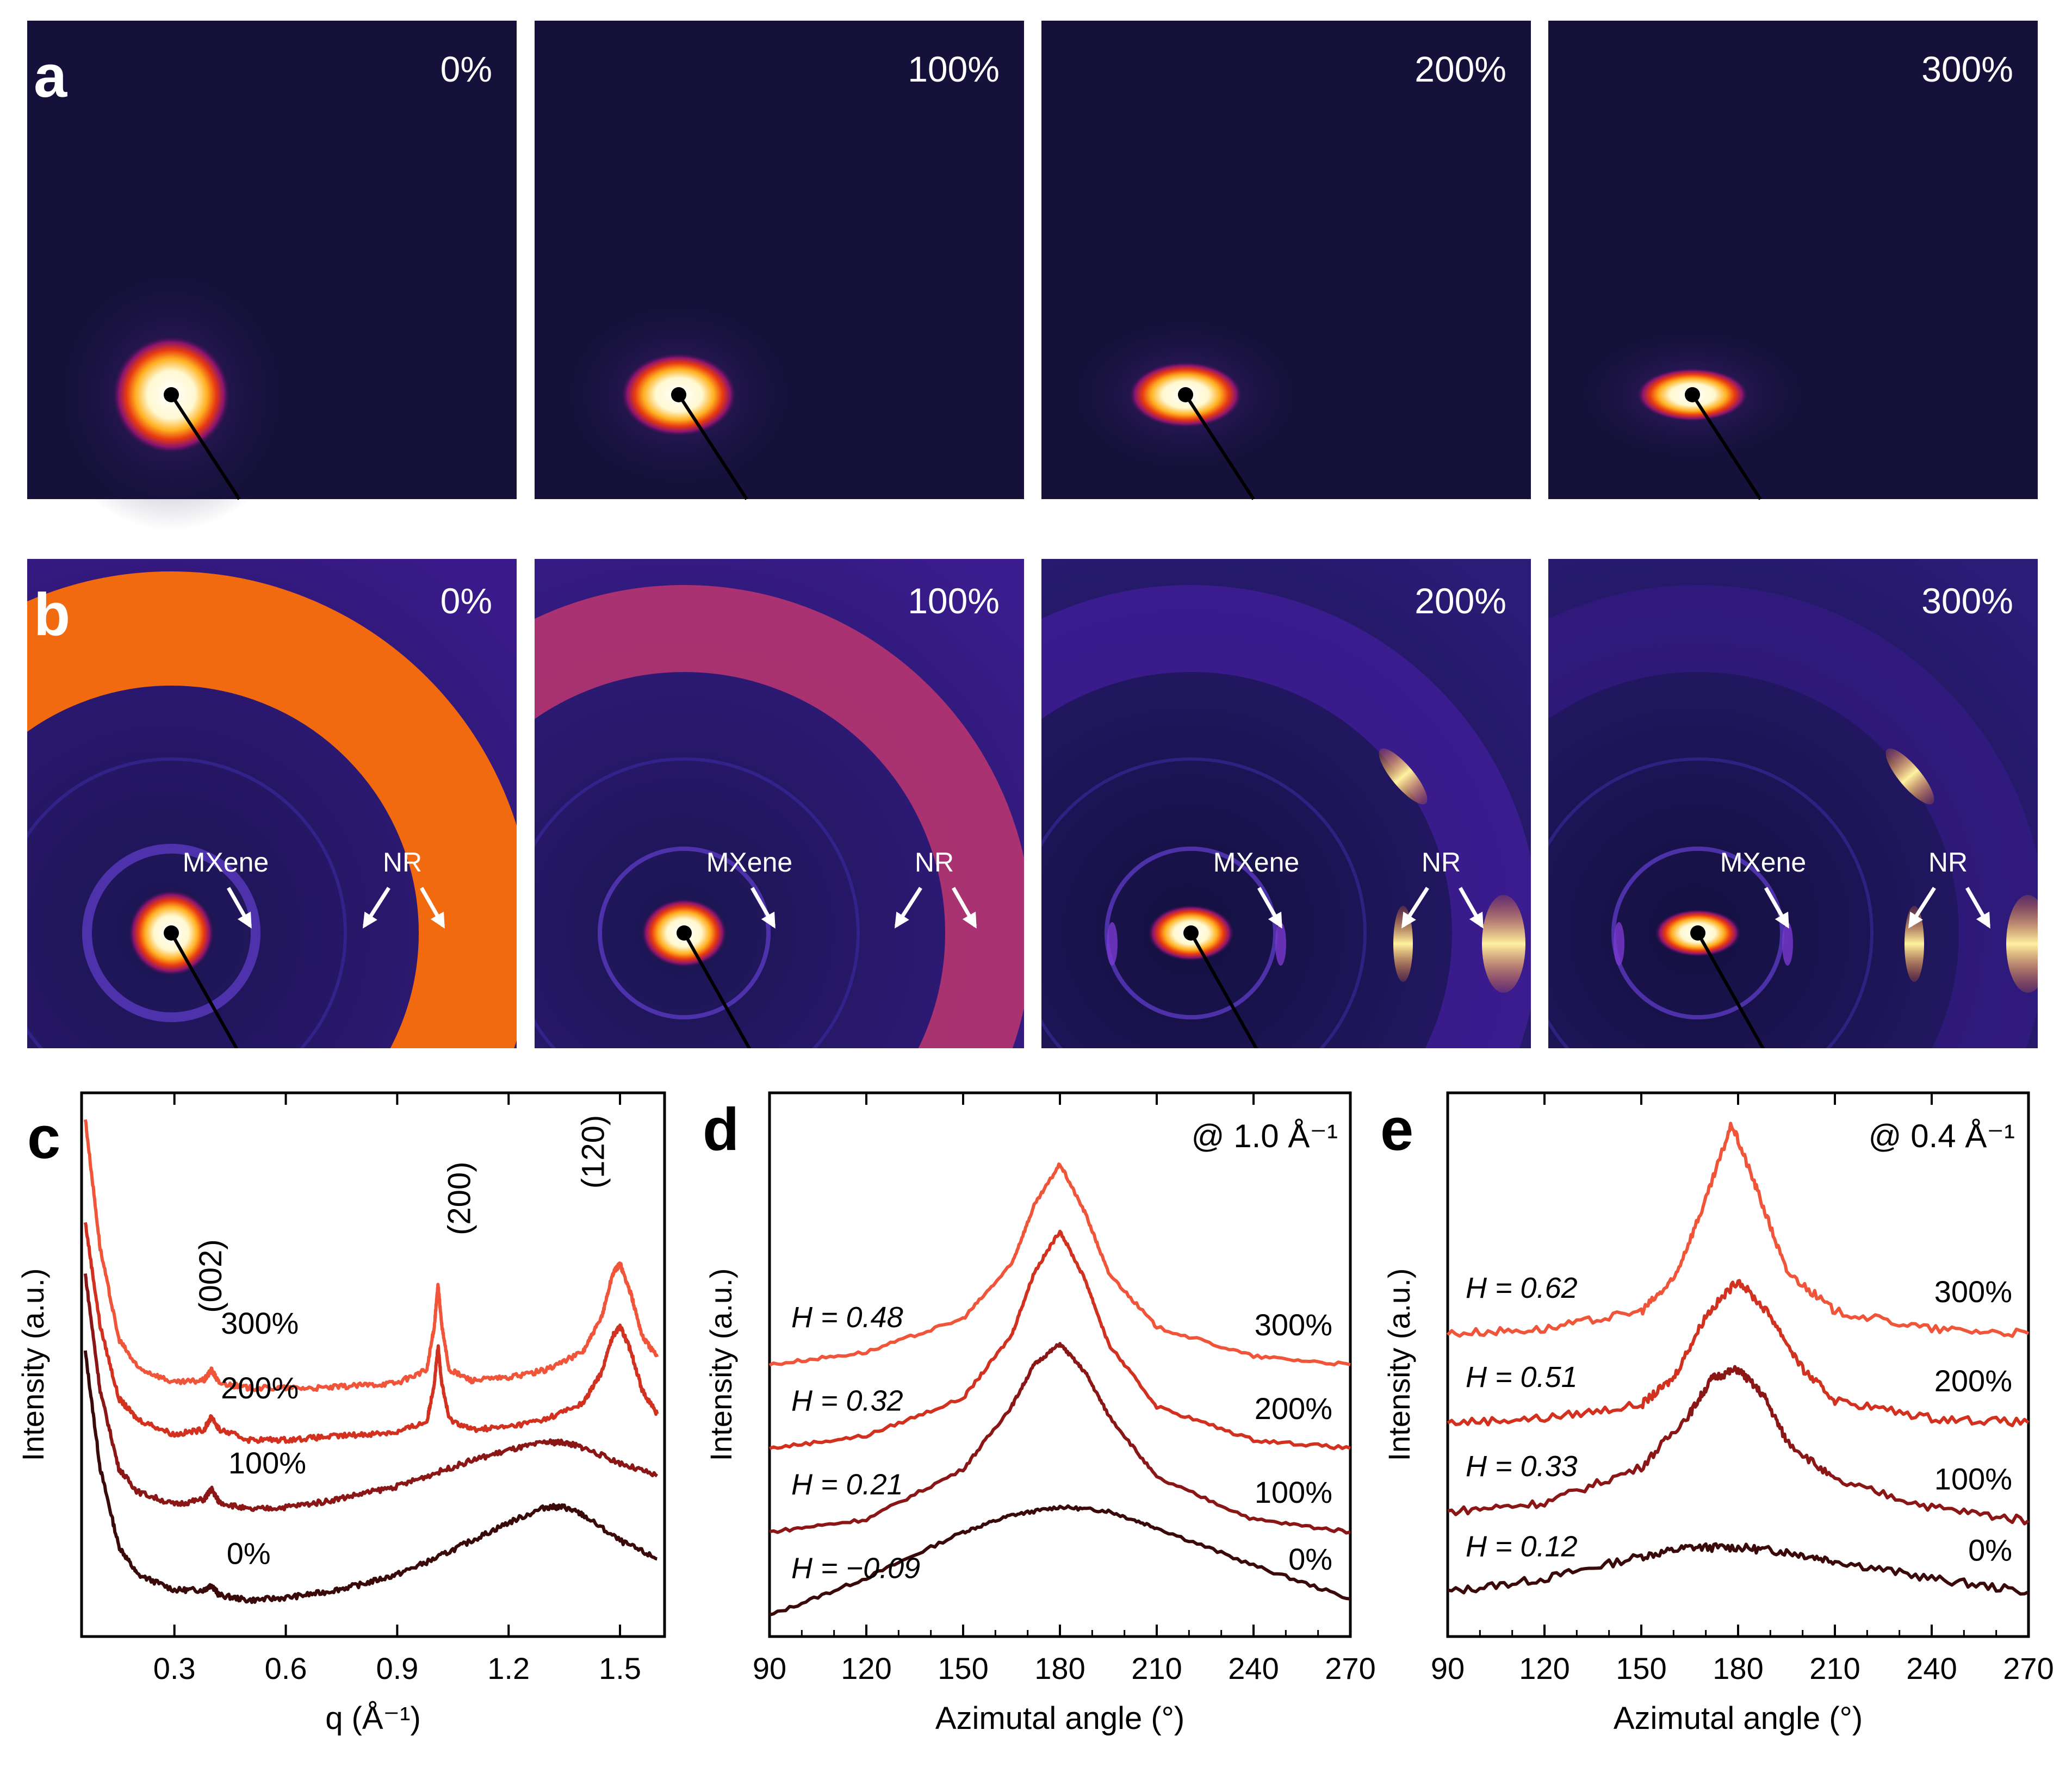 This screenshot has width=2072, height=1773. Describe the element at coordinates (721, 1129) in the screenshot. I see `panel-label-d: d` at that location.